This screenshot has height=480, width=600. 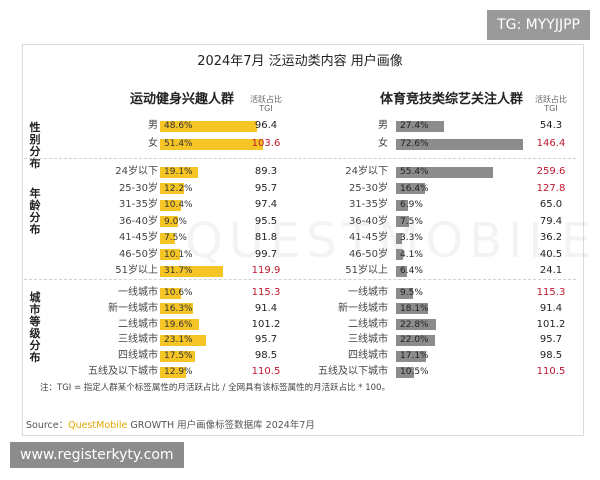 What do you see at coordinates (414, 356) in the screenshot?
I see `right-bar-value-label: 17.1%` at bounding box center [414, 356].